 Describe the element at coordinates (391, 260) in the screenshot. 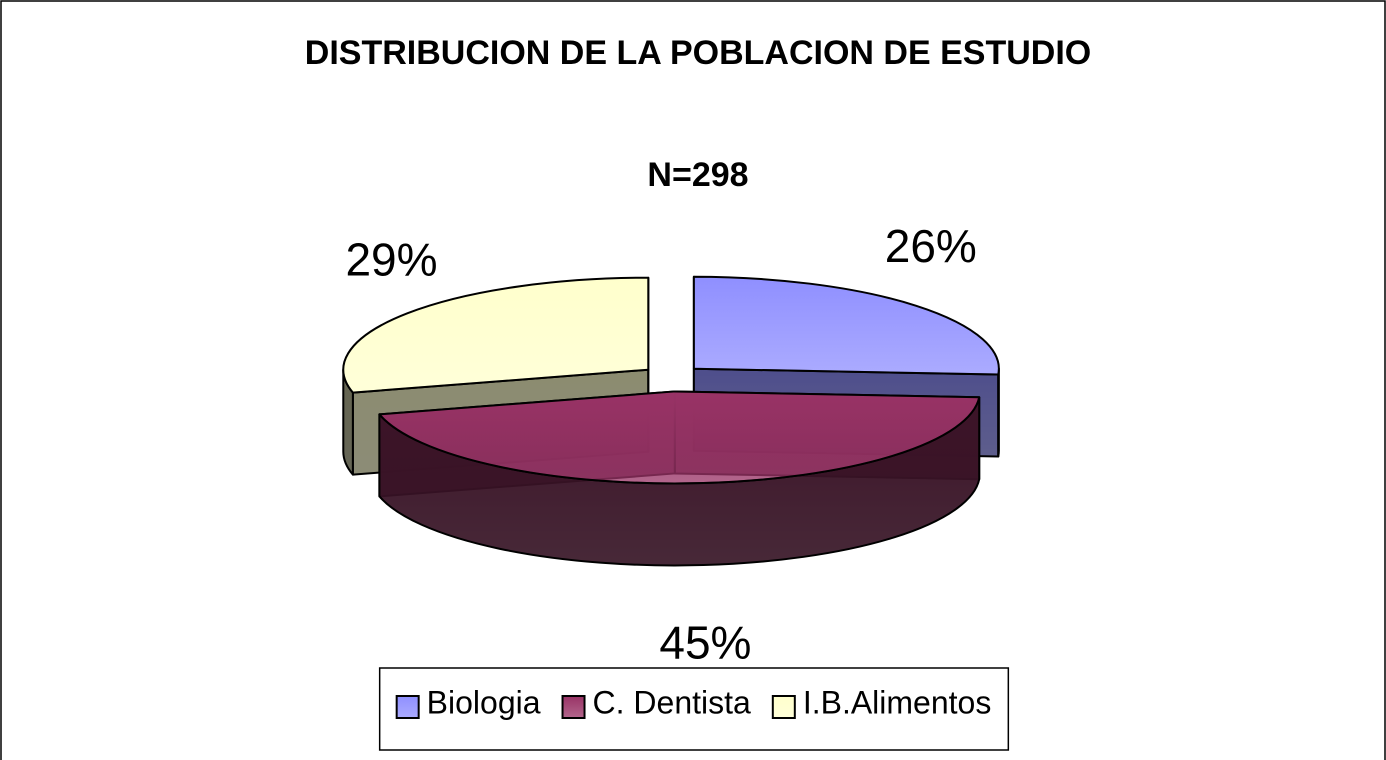

I see `data-label: 29%` at that location.